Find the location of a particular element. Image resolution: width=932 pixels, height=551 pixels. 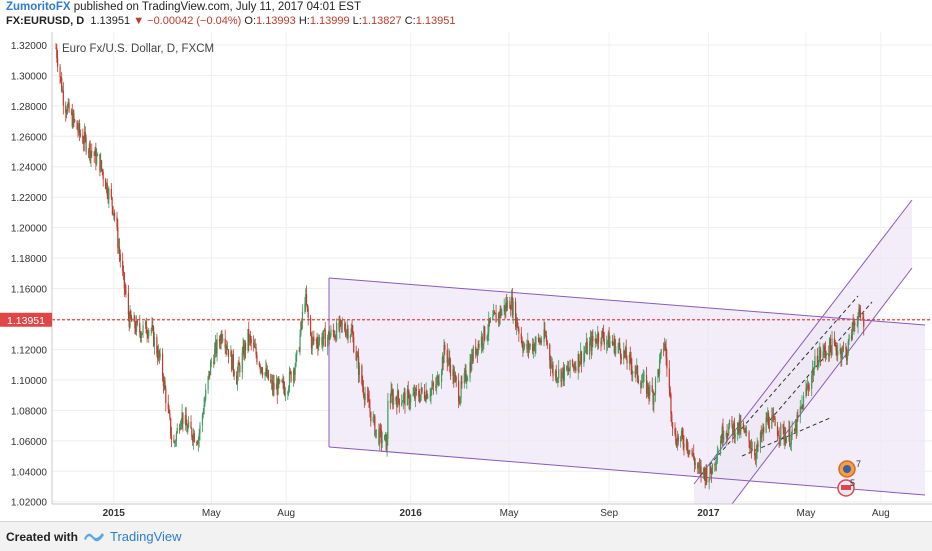

author-link: ZumoritoFX is located at coordinates (38, 7).